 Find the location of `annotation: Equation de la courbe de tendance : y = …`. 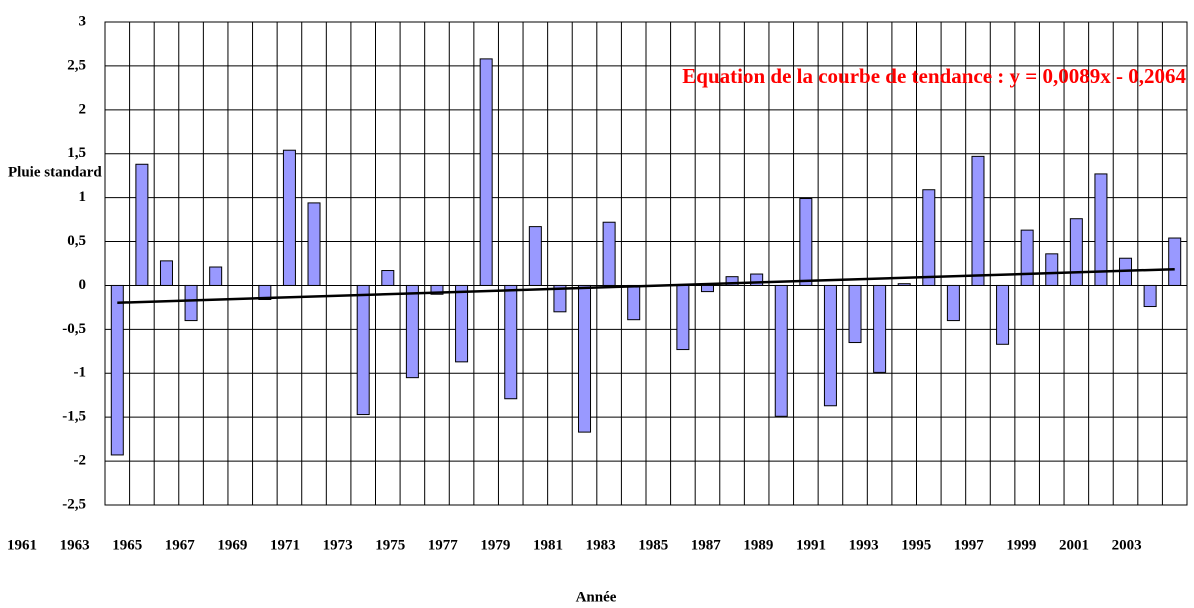

annotation: Equation de la courbe de tendance : y = … is located at coordinates (934, 76).